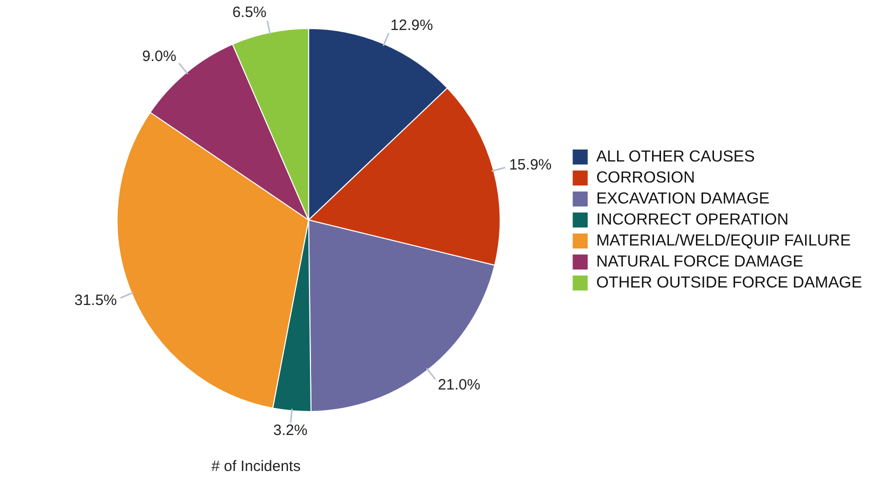  Describe the element at coordinates (95, 301) in the screenshot. I see `data-label: 31.5%` at that location.